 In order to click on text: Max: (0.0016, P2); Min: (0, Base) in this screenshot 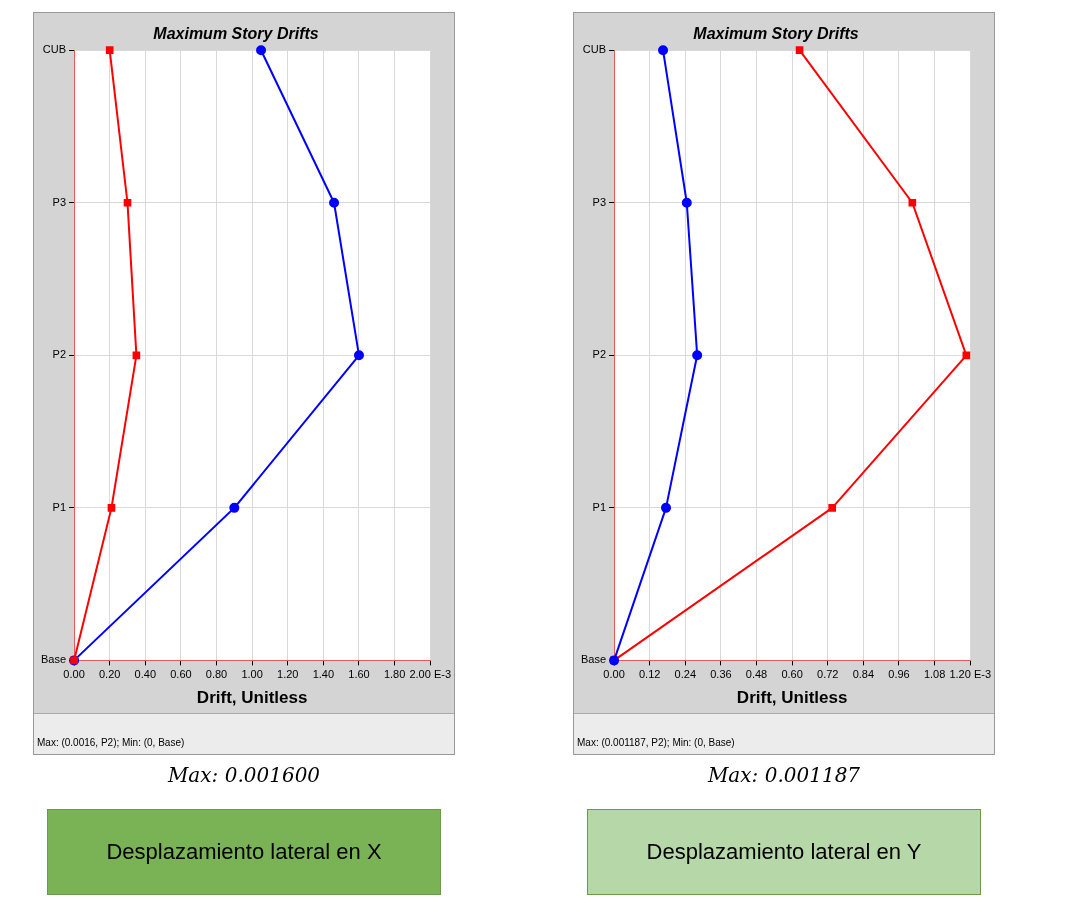, I will do `click(244, 733)`.